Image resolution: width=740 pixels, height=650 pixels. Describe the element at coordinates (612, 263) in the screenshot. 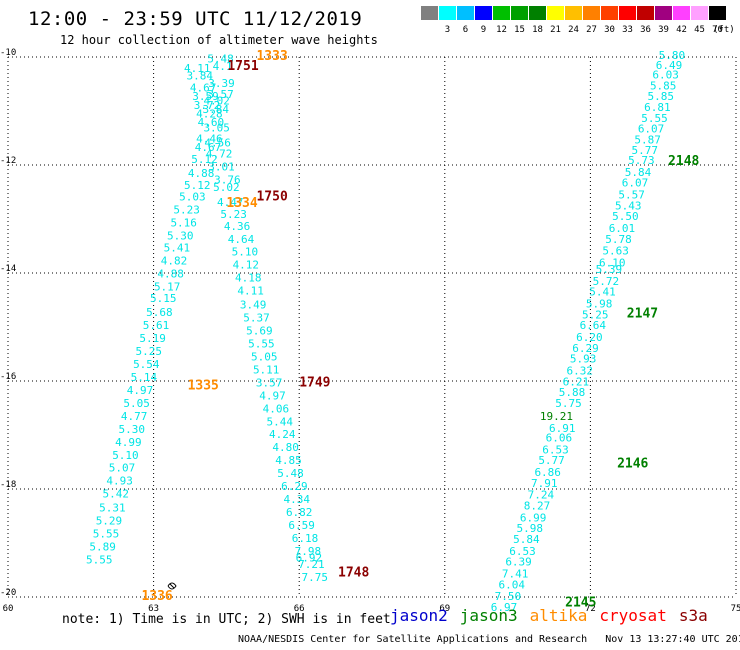

I see `wave-height-label: 6.10` at that location.